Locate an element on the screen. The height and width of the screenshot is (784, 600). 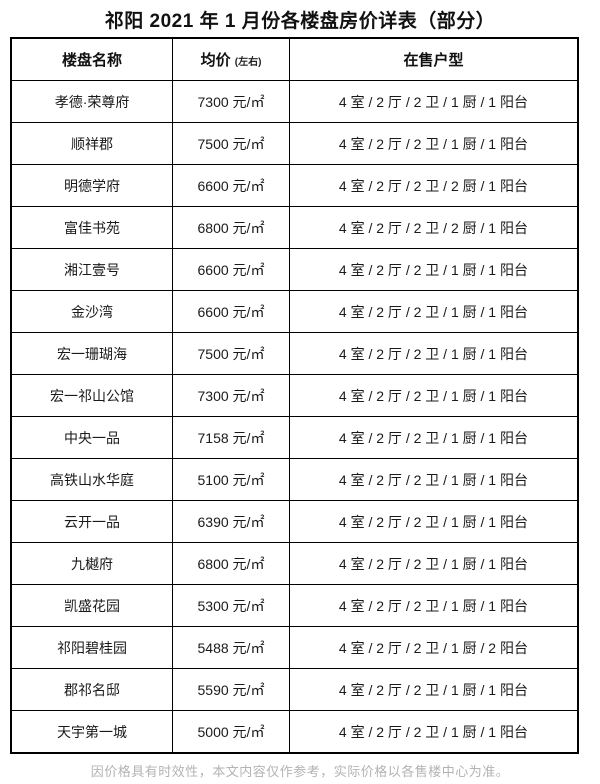
layout-cell: 4 室 / 2 厅 / 2 卫 / 1 厨 / 2 阳台 is located at coordinates (433, 647).